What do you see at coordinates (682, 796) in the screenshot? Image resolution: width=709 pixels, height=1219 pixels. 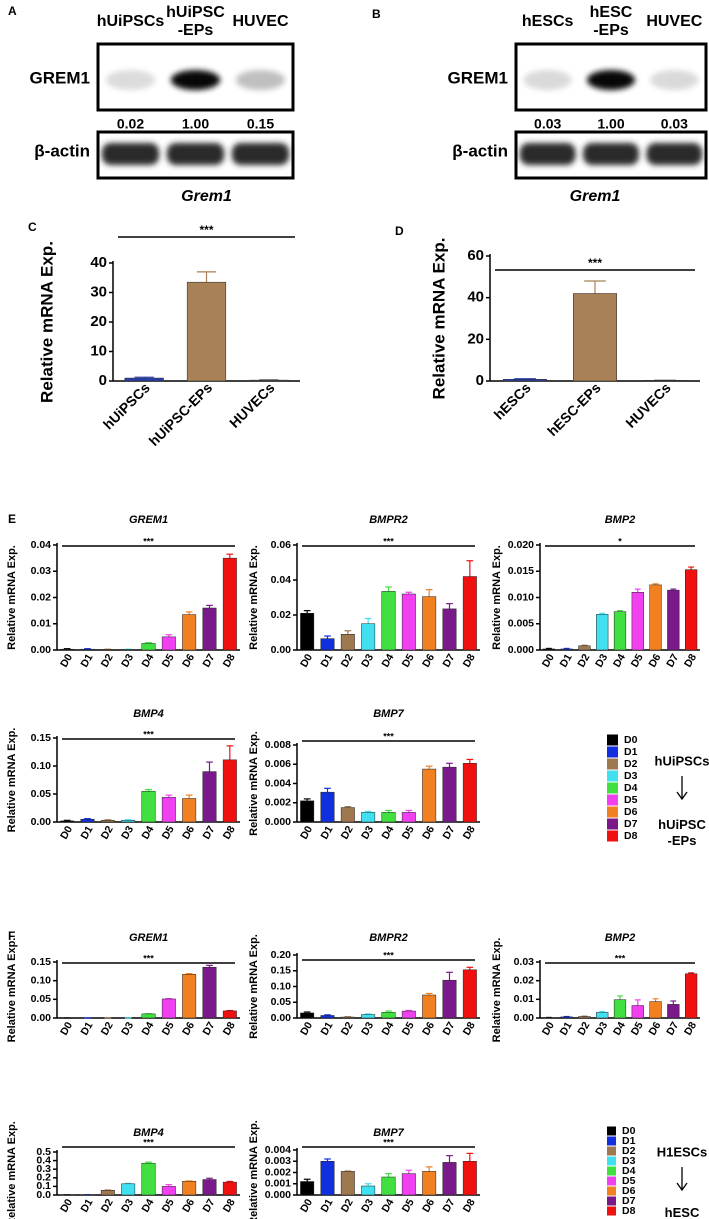 I see `arrow-head` at bounding box center [682, 796].